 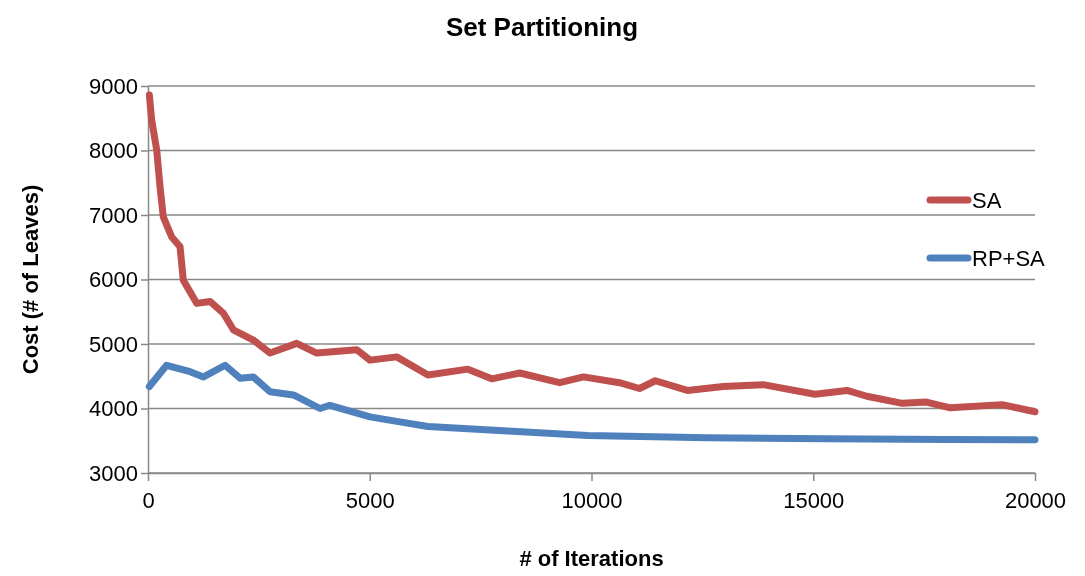 I want to click on y-tick-label: 8000, so click(x=113, y=151).